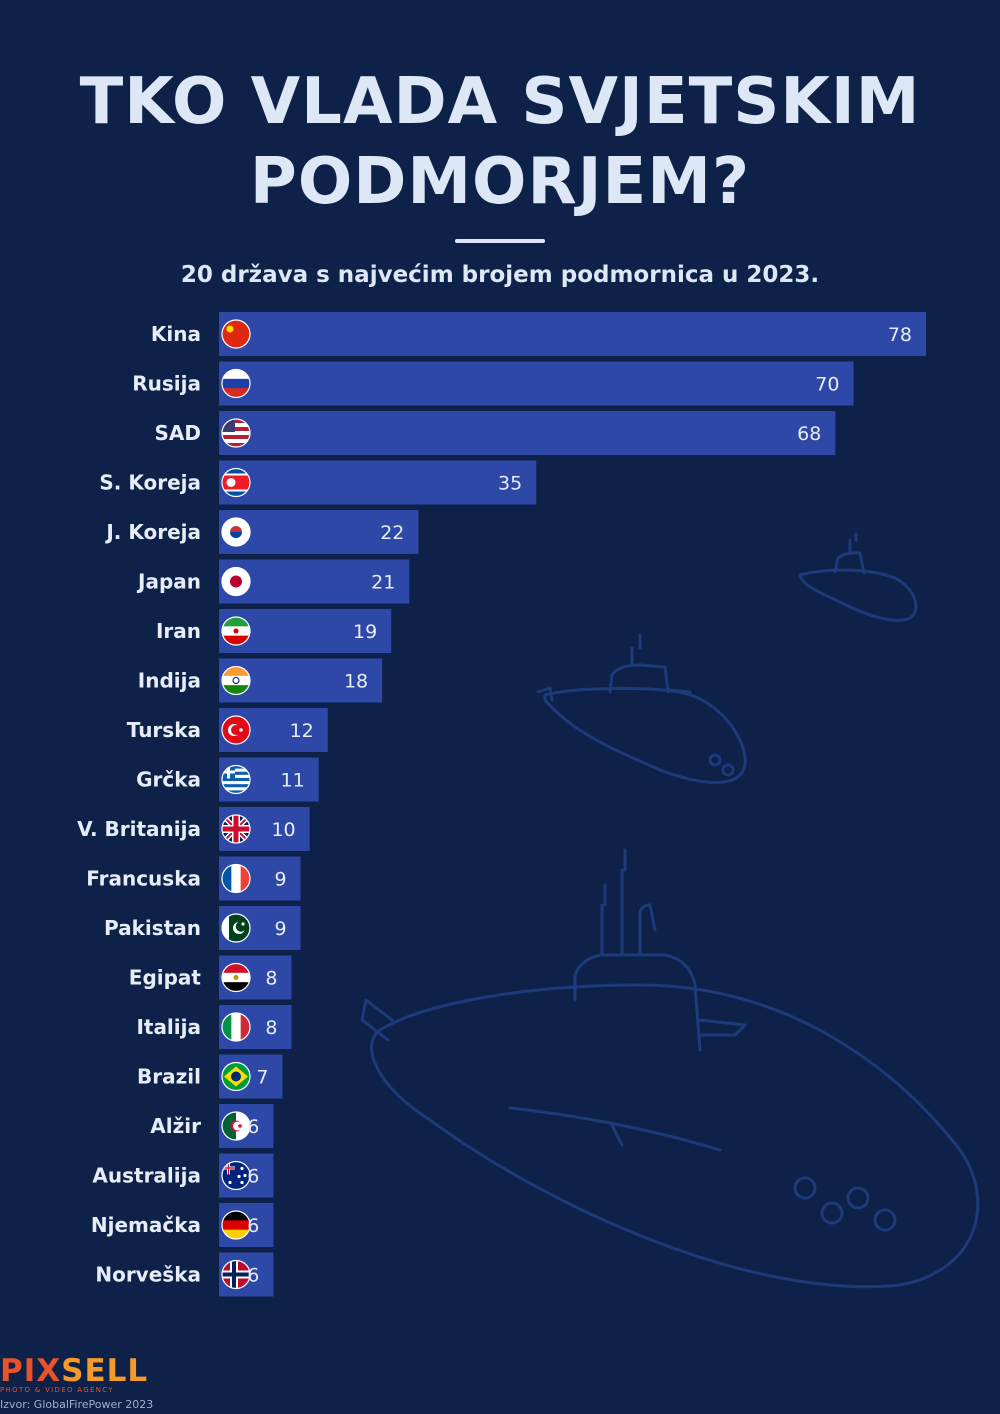 The image size is (1000, 1414). I want to click on title-divider, so click(500, 241).